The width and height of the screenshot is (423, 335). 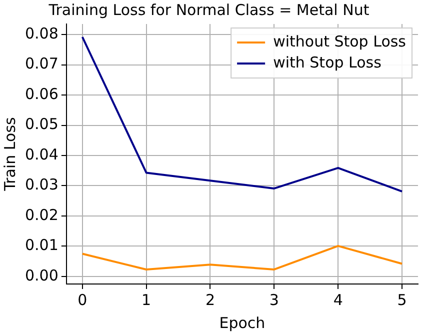 I want to click on y-tick-label: 0.04, so click(x=41, y=154).